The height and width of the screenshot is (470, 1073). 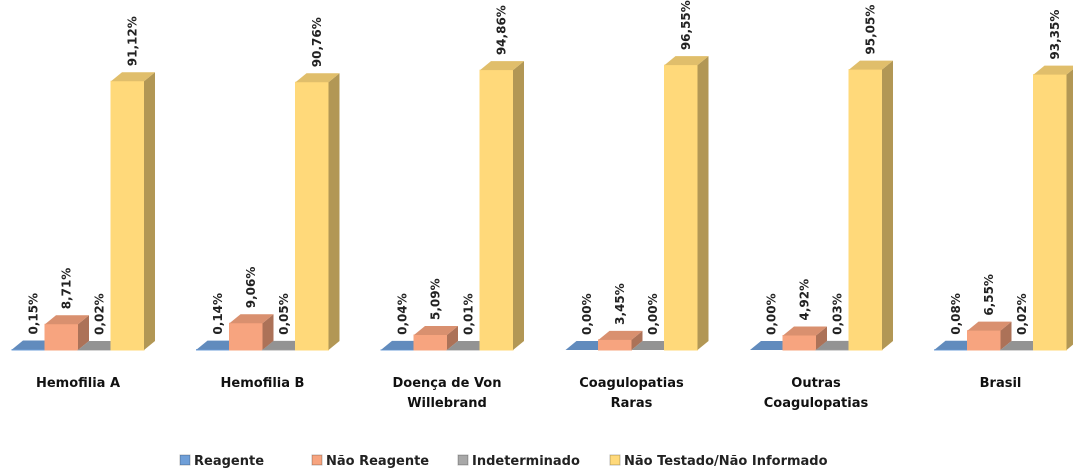 I want to click on legend-label: Não Testado/Não Informado, so click(x=726, y=461).